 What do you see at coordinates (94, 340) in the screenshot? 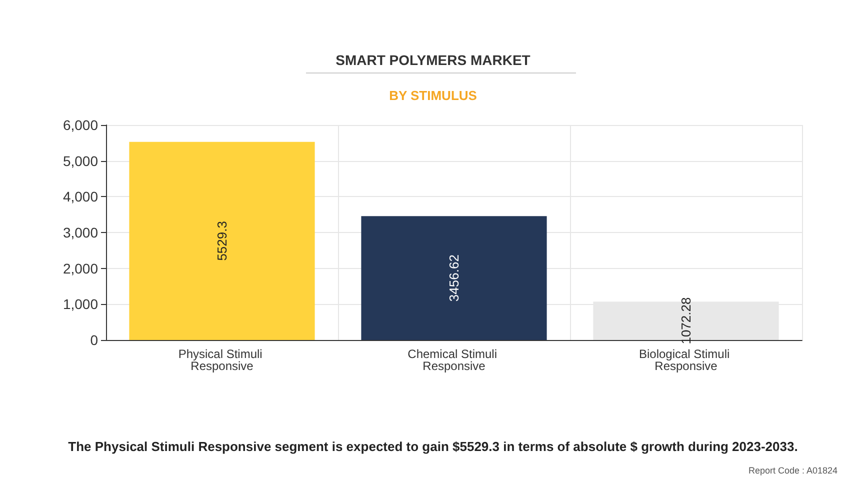
I see `y-tick-label: 0` at bounding box center [94, 340].